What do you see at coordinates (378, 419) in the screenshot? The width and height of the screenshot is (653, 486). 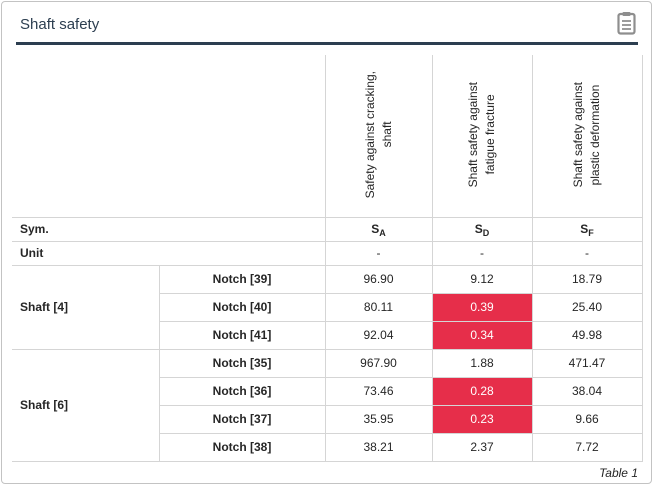 I see `value-cell: 35.95` at bounding box center [378, 419].